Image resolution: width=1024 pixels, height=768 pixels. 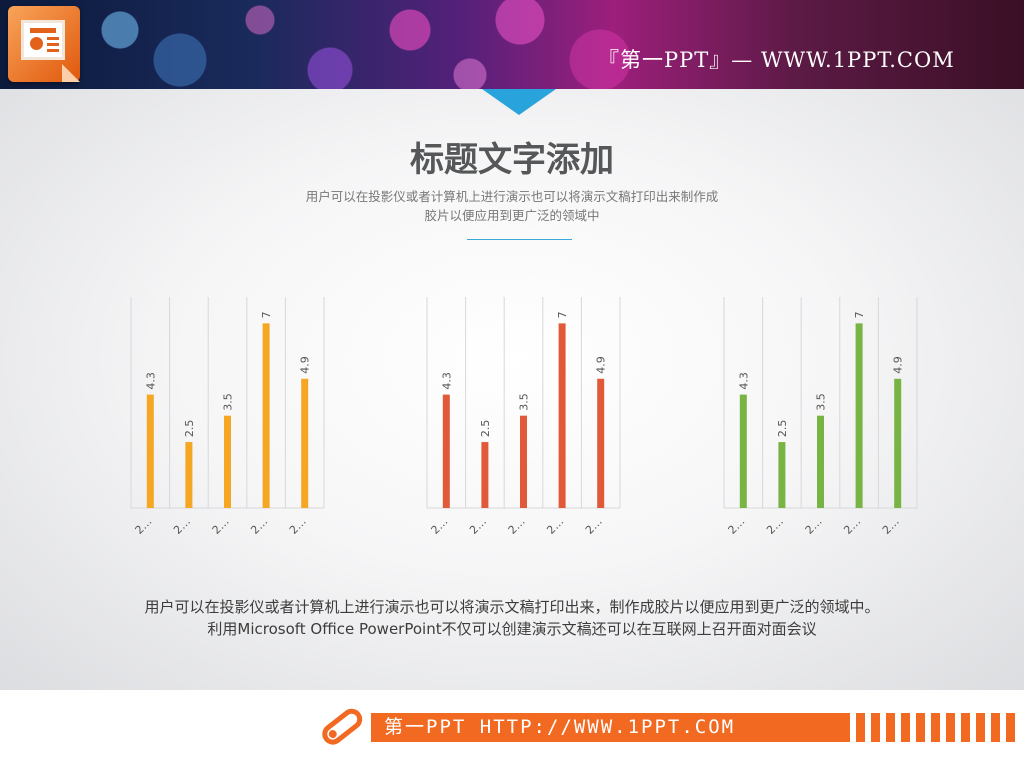 I want to click on title-divider, so click(x=519, y=239).